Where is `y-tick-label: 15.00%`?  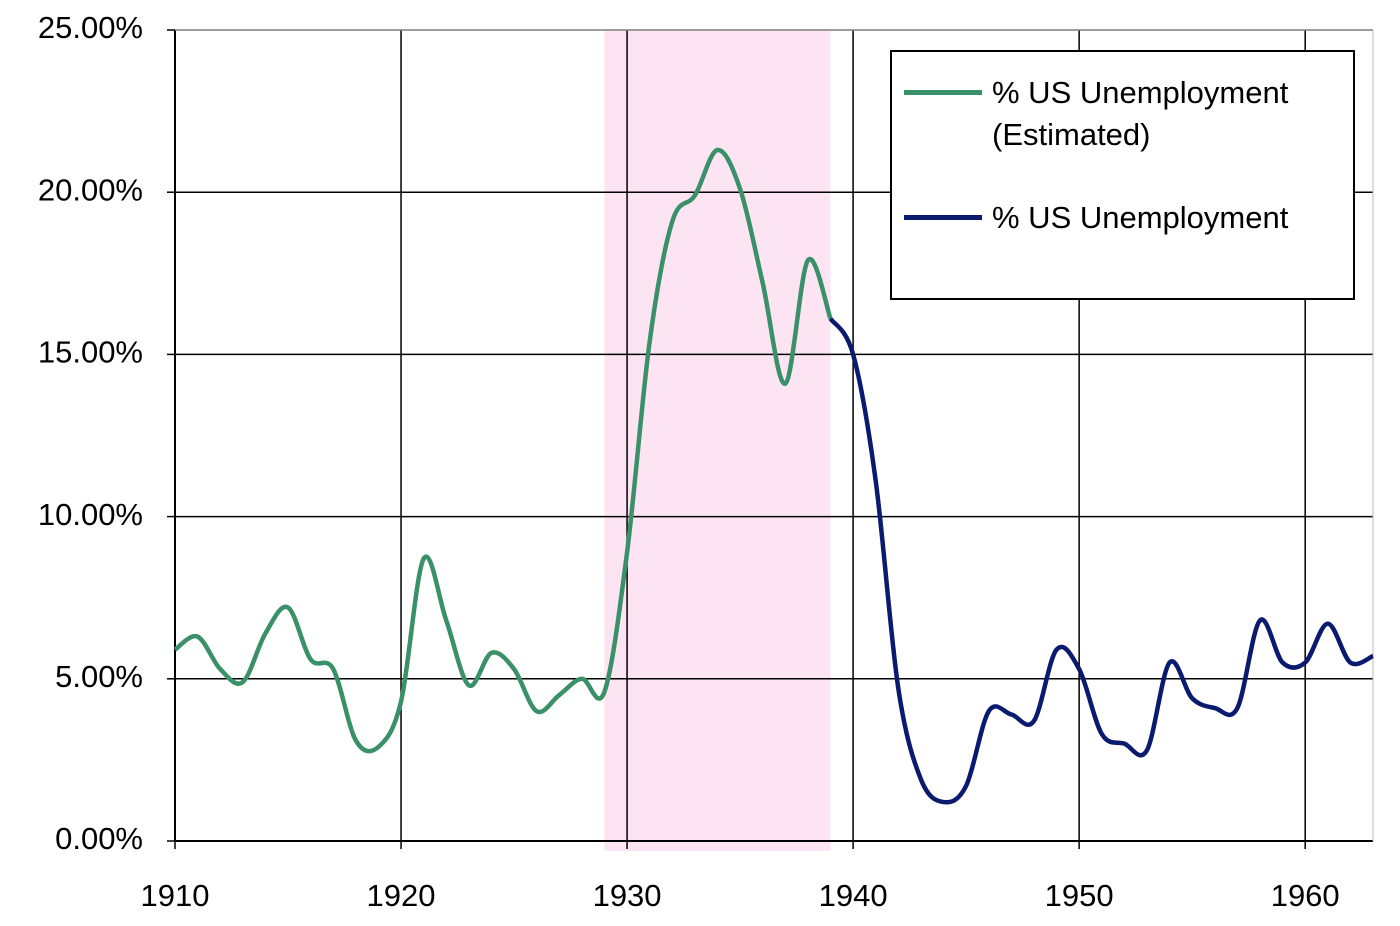
y-tick-label: 15.00% is located at coordinates (90, 352).